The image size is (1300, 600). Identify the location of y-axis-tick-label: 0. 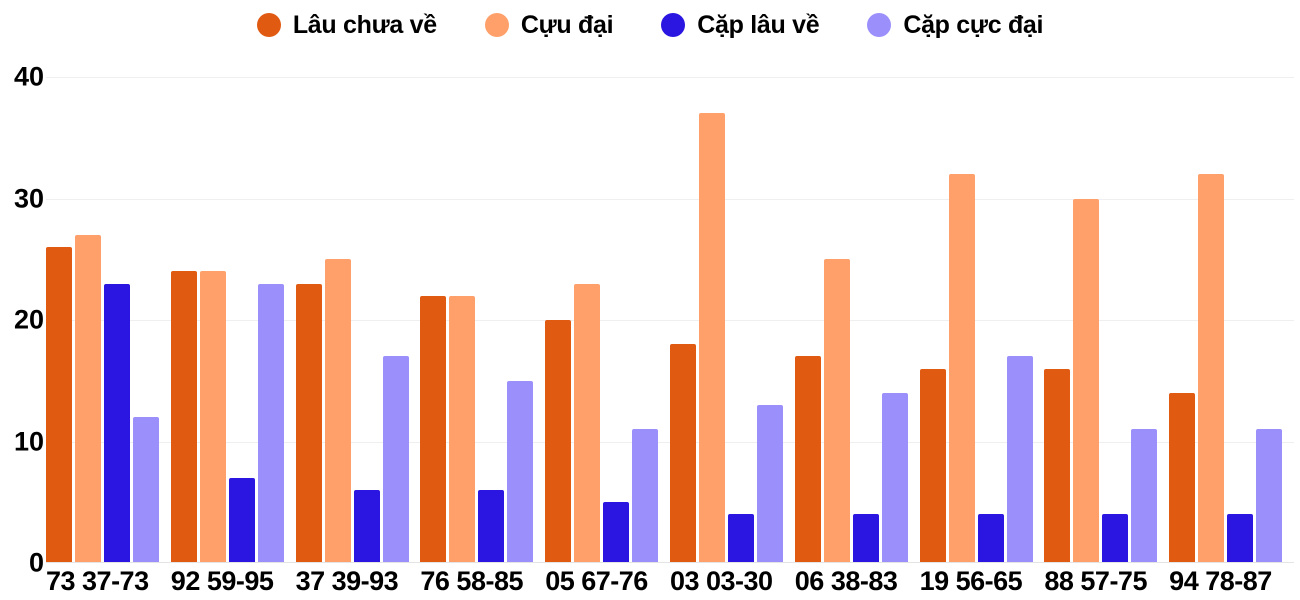
(36, 562).